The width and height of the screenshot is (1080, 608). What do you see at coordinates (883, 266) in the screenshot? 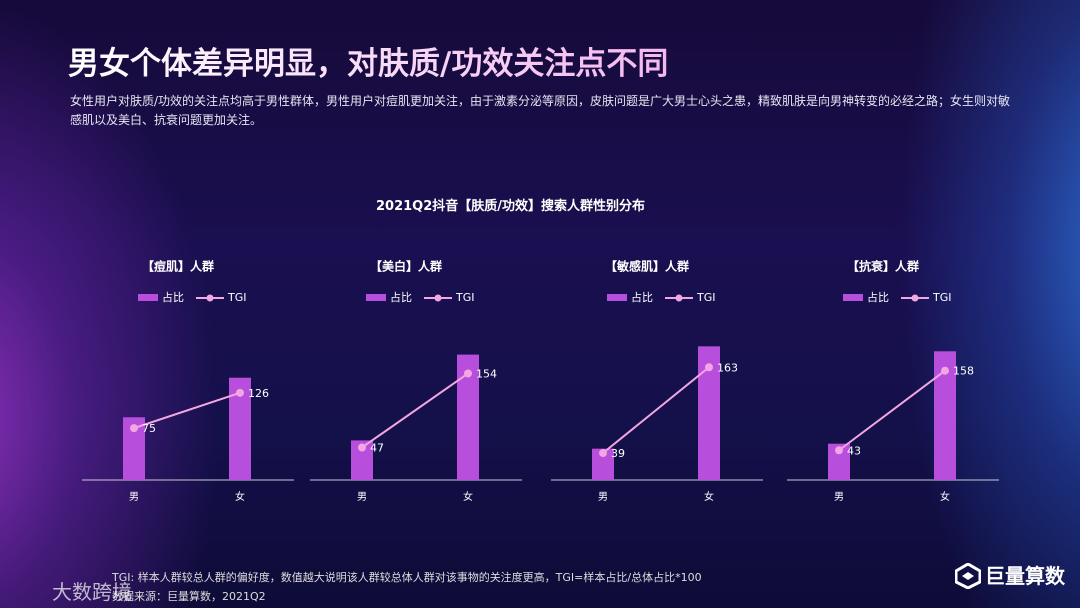
I see `chart-title: 【抗衰】人群` at bounding box center [883, 266].